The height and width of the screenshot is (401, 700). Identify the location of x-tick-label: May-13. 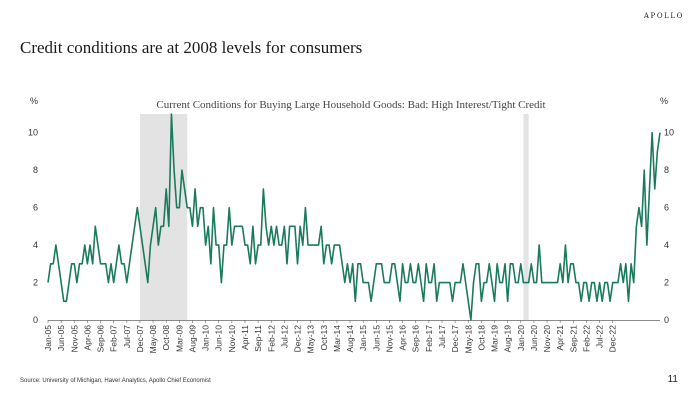
(311, 339).